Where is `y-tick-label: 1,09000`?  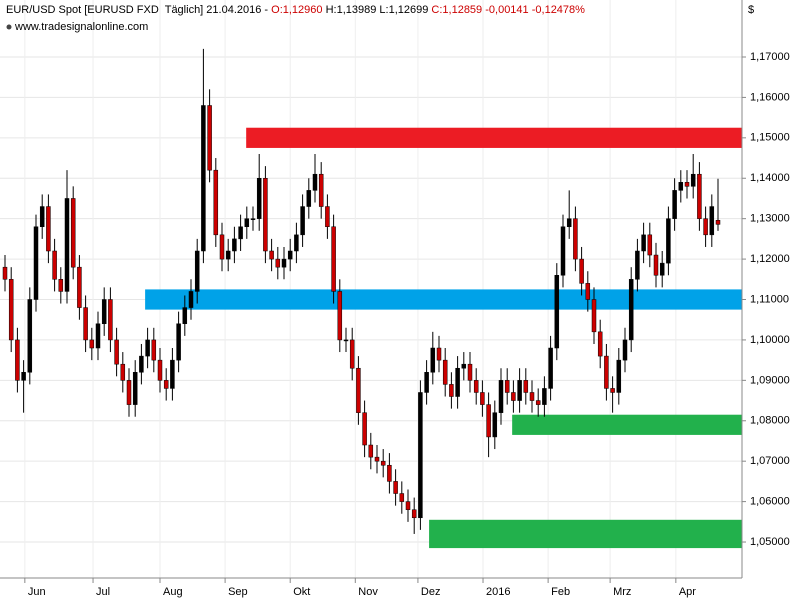 y-tick-label: 1,09000 is located at coordinates (770, 380).